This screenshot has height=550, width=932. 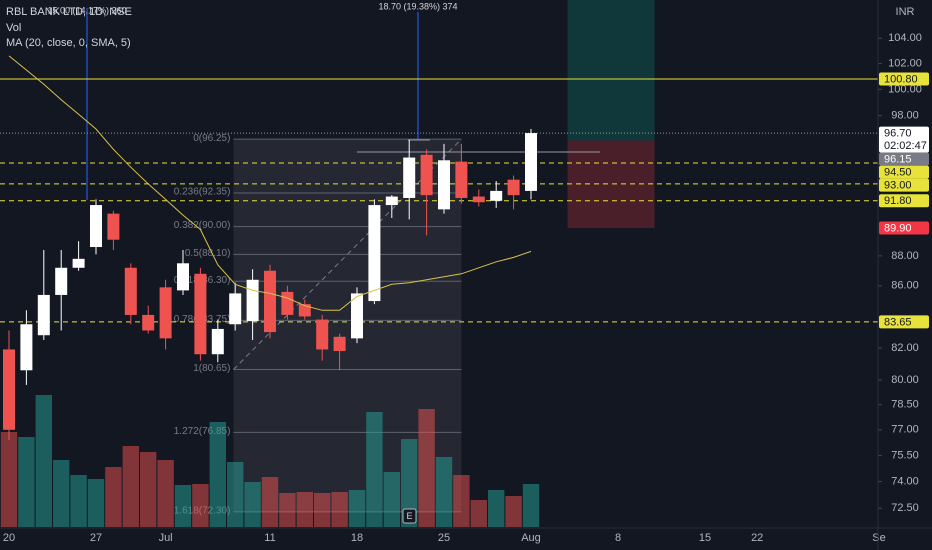 I want to click on x-tick-label: 18, so click(x=357, y=538).